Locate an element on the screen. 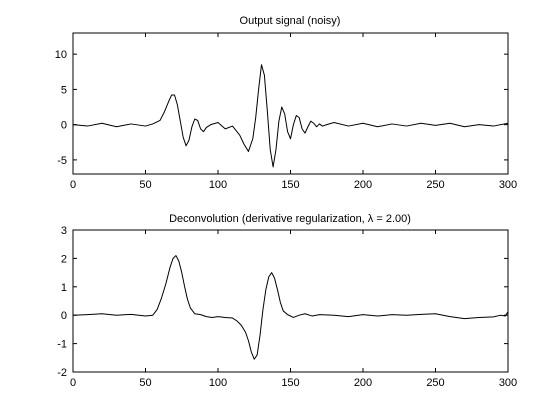 Image resolution: width=560 pixels, height=420 pixels. top-x-tick-label: 300 is located at coordinates (508, 185).